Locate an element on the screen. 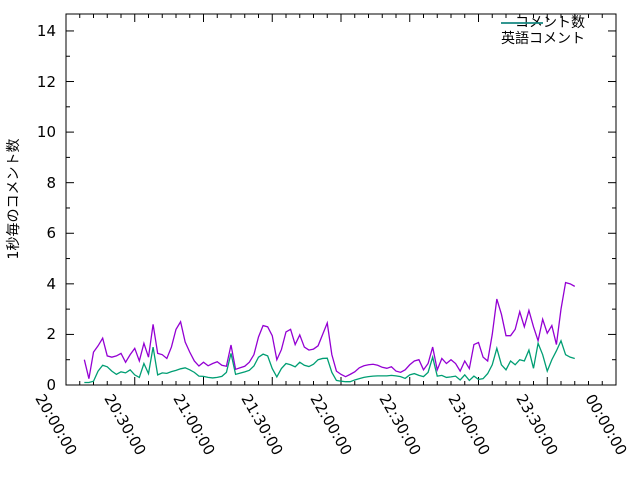 The width and height of the screenshot is (640, 480). legend-item: 英語コメント is located at coordinates (543, 34).